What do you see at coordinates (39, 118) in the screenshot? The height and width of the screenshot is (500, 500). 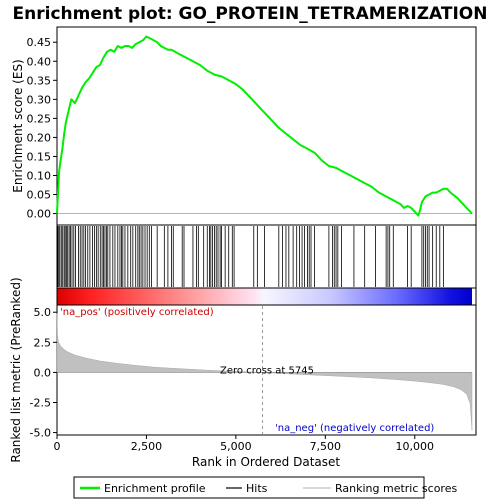 I see `es-y-tick-label: 0.25` at bounding box center [39, 118].